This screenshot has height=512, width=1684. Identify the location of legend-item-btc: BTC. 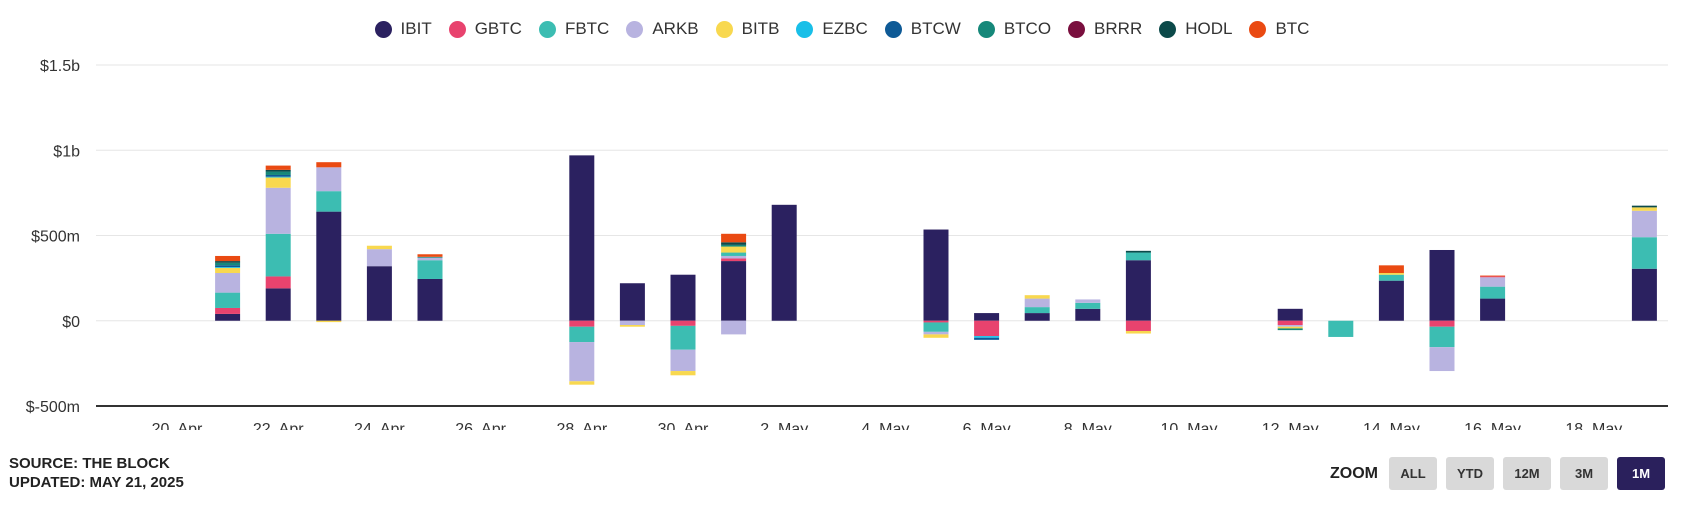
(1279, 29).